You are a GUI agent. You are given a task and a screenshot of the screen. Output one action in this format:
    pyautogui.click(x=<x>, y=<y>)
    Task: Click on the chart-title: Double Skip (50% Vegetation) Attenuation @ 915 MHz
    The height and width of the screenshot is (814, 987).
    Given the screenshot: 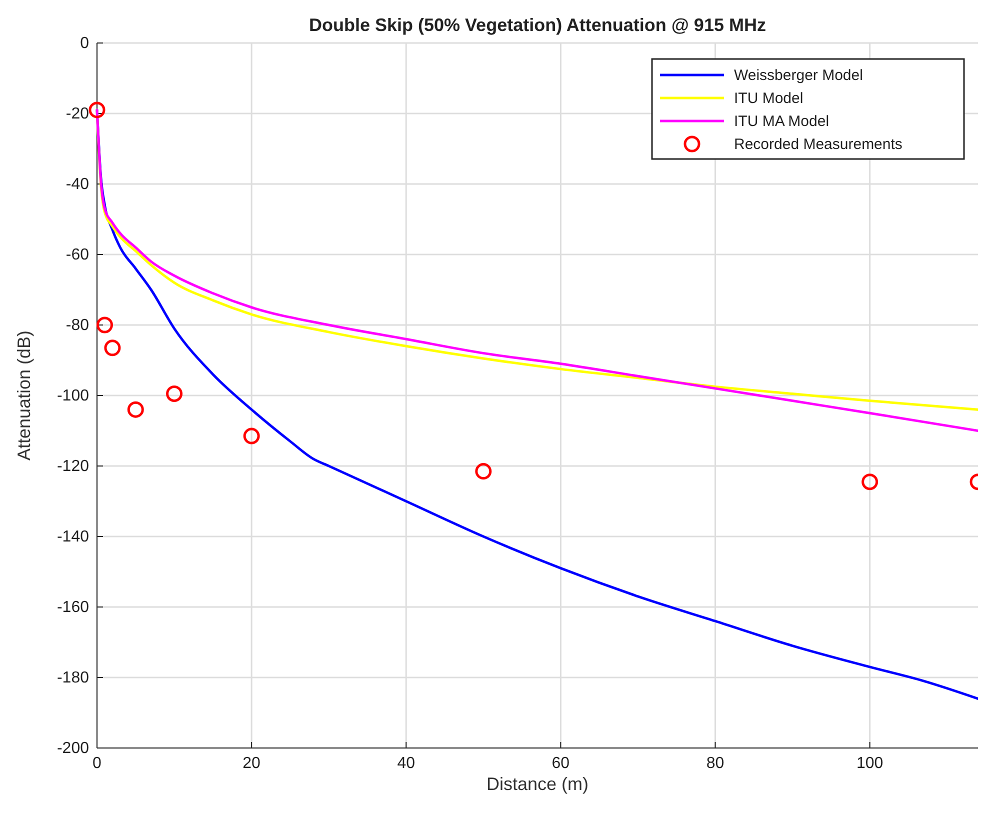 What is the action you would take?
    pyautogui.click(x=537, y=25)
    